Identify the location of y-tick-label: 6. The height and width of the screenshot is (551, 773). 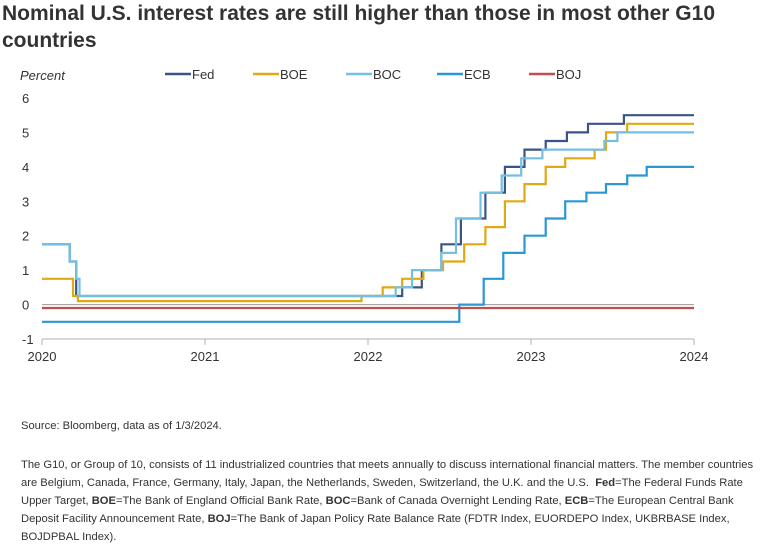
(25, 98).